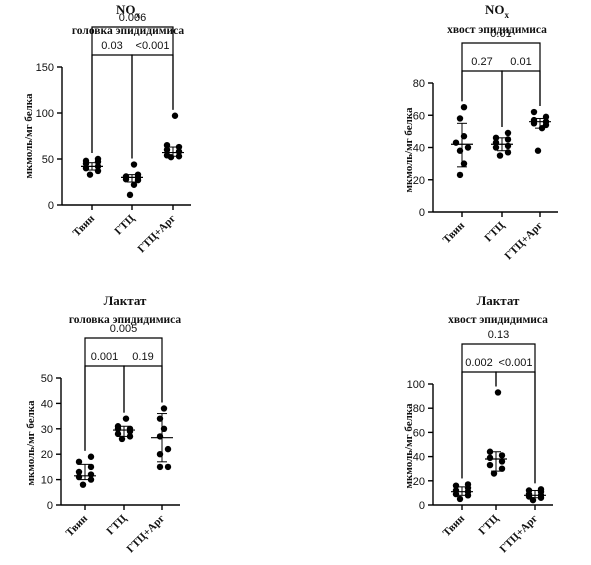 The image size is (591, 565). Describe the element at coordinates (498, 335) in the screenshot. I see `p-value-label: 0.13` at that location.